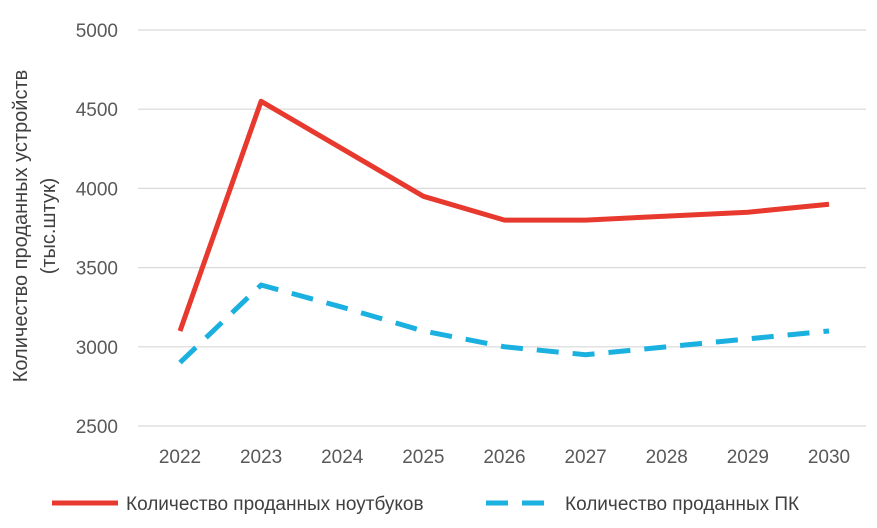 Image resolution: width=877 pixels, height=528 pixels. What do you see at coordinates (748, 457) in the screenshot?
I see `x-tick-label: 2029` at bounding box center [748, 457].